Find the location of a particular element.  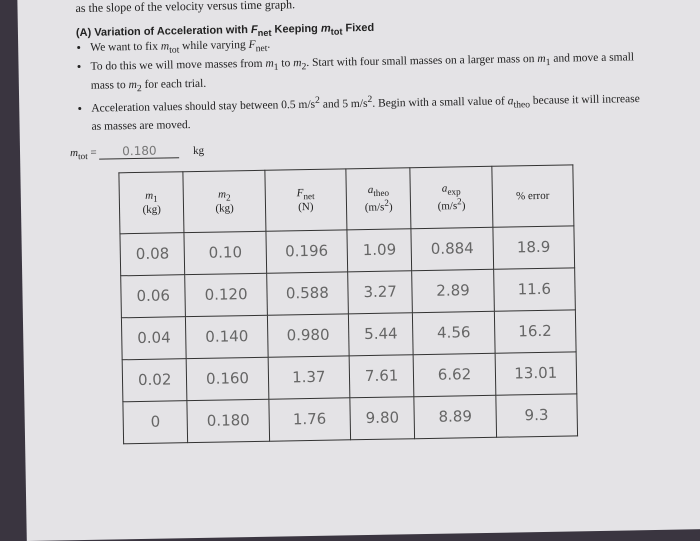

handwritten-value: 0.980 is located at coordinates (307, 335).